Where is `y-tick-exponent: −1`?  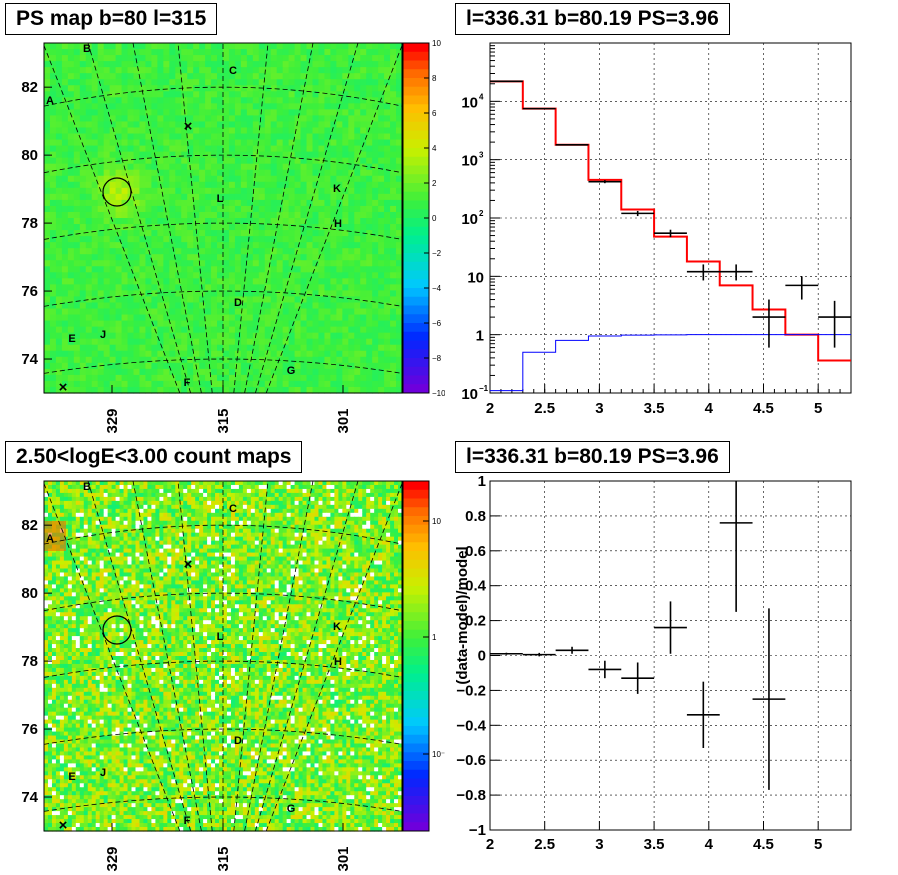 y-tick-exponent: −1 is located at coordinates (484, 388).